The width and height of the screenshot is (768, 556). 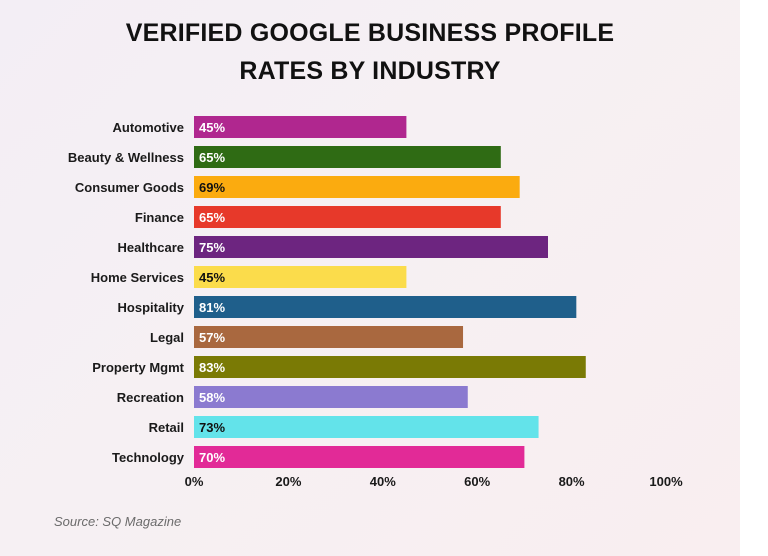 I want to click on value-label: 69%, so click(x=212, y=187).